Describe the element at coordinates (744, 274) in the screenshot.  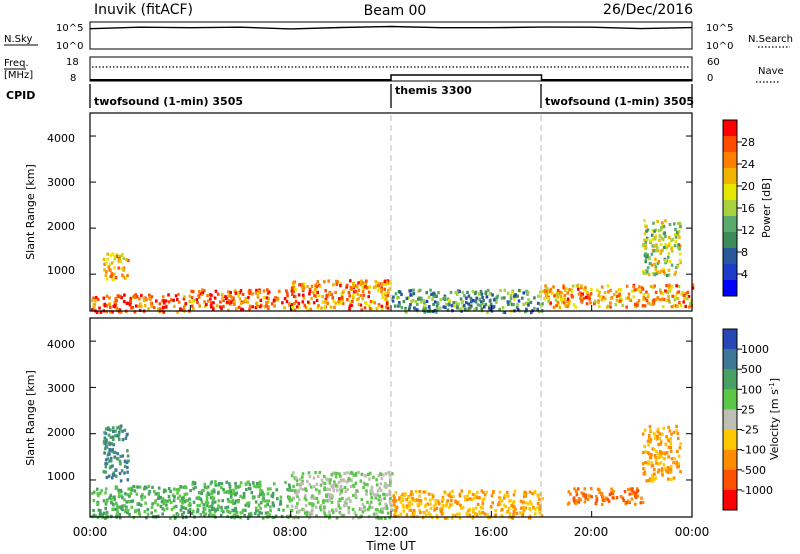
I see `power-colorbar-tick-label: 4` at that location.